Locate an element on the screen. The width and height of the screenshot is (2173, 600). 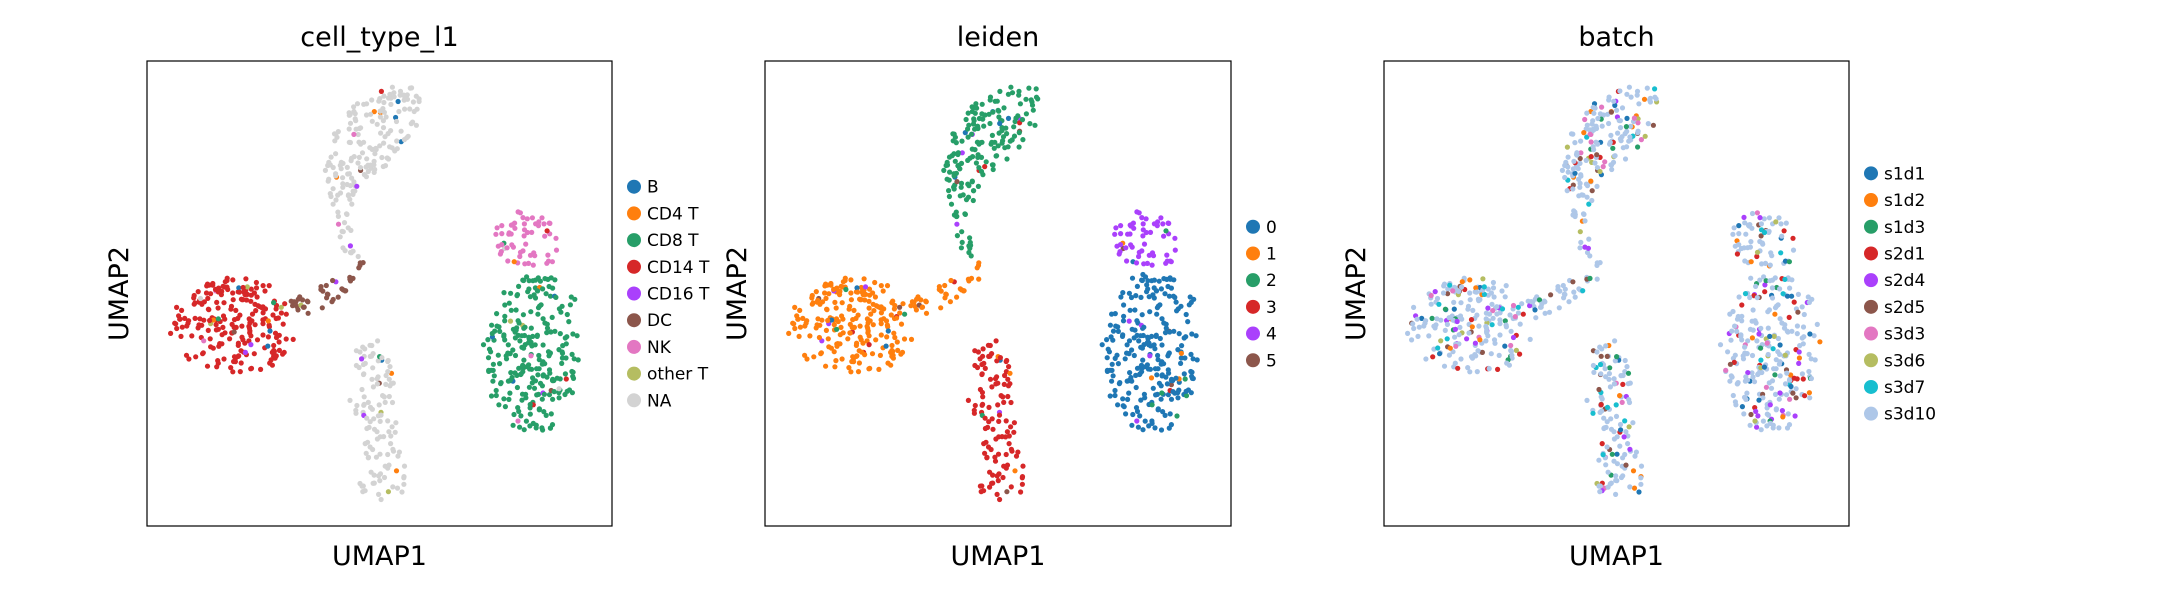
y-axis-label: UMAP2 is located at coordinates (737, 293).